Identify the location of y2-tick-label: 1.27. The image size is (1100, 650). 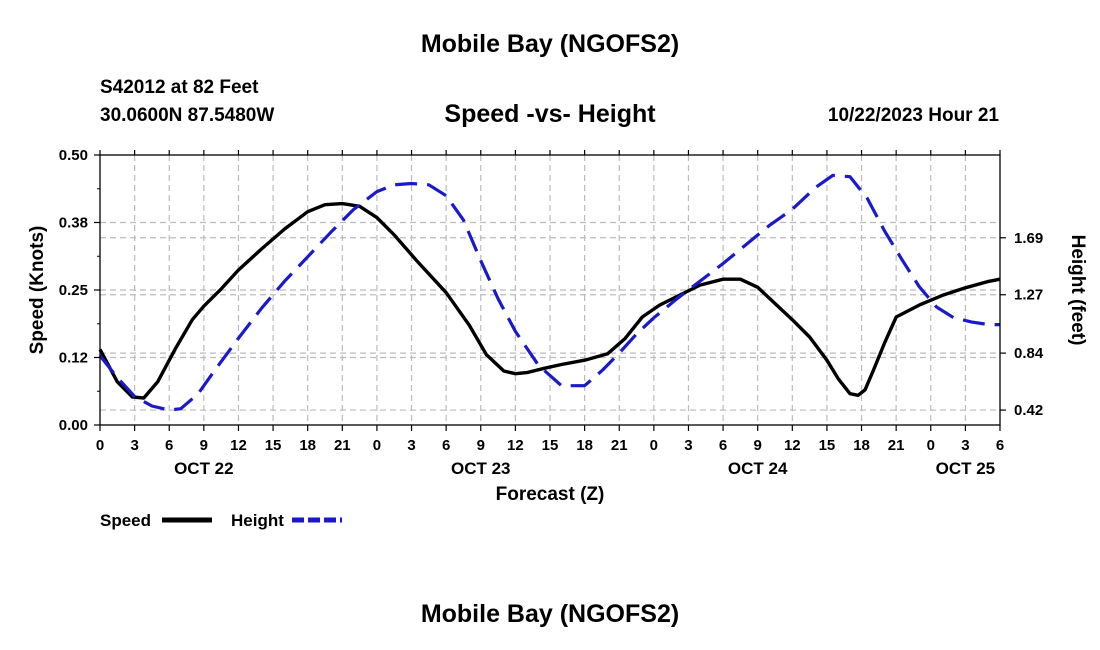
(1028, 295).